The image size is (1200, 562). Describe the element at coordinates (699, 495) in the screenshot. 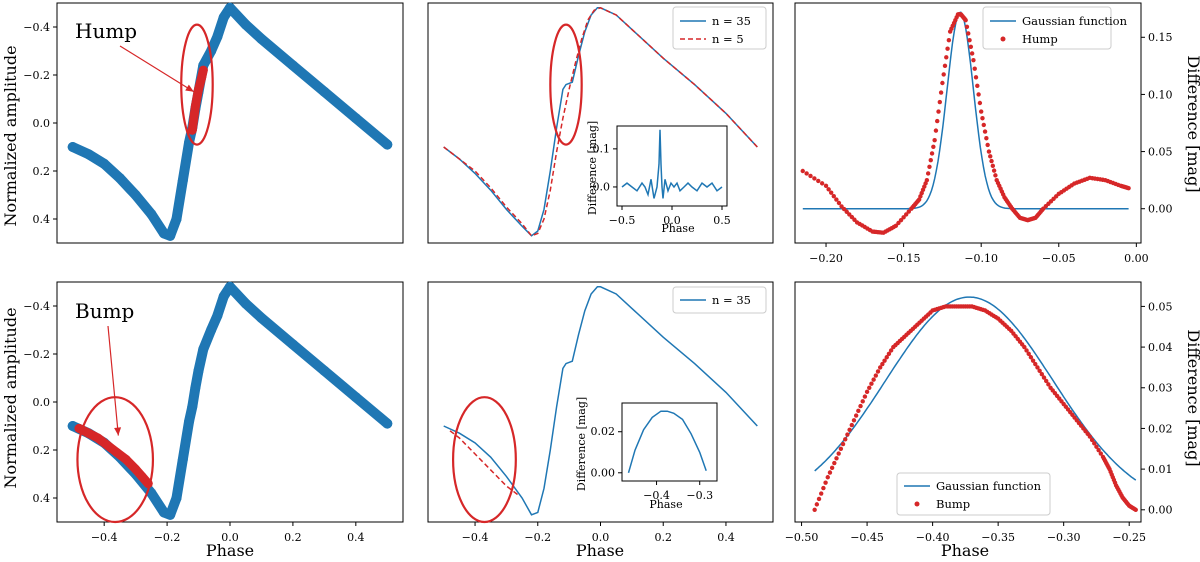

I see `x-tick-label: −0.3` at that location.